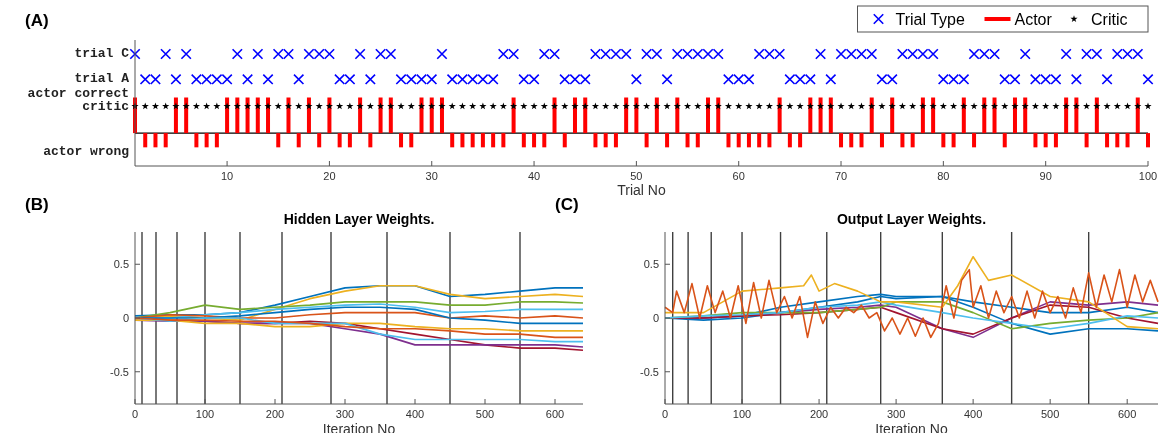  I want to click on text: trial A, so click(102, 78).